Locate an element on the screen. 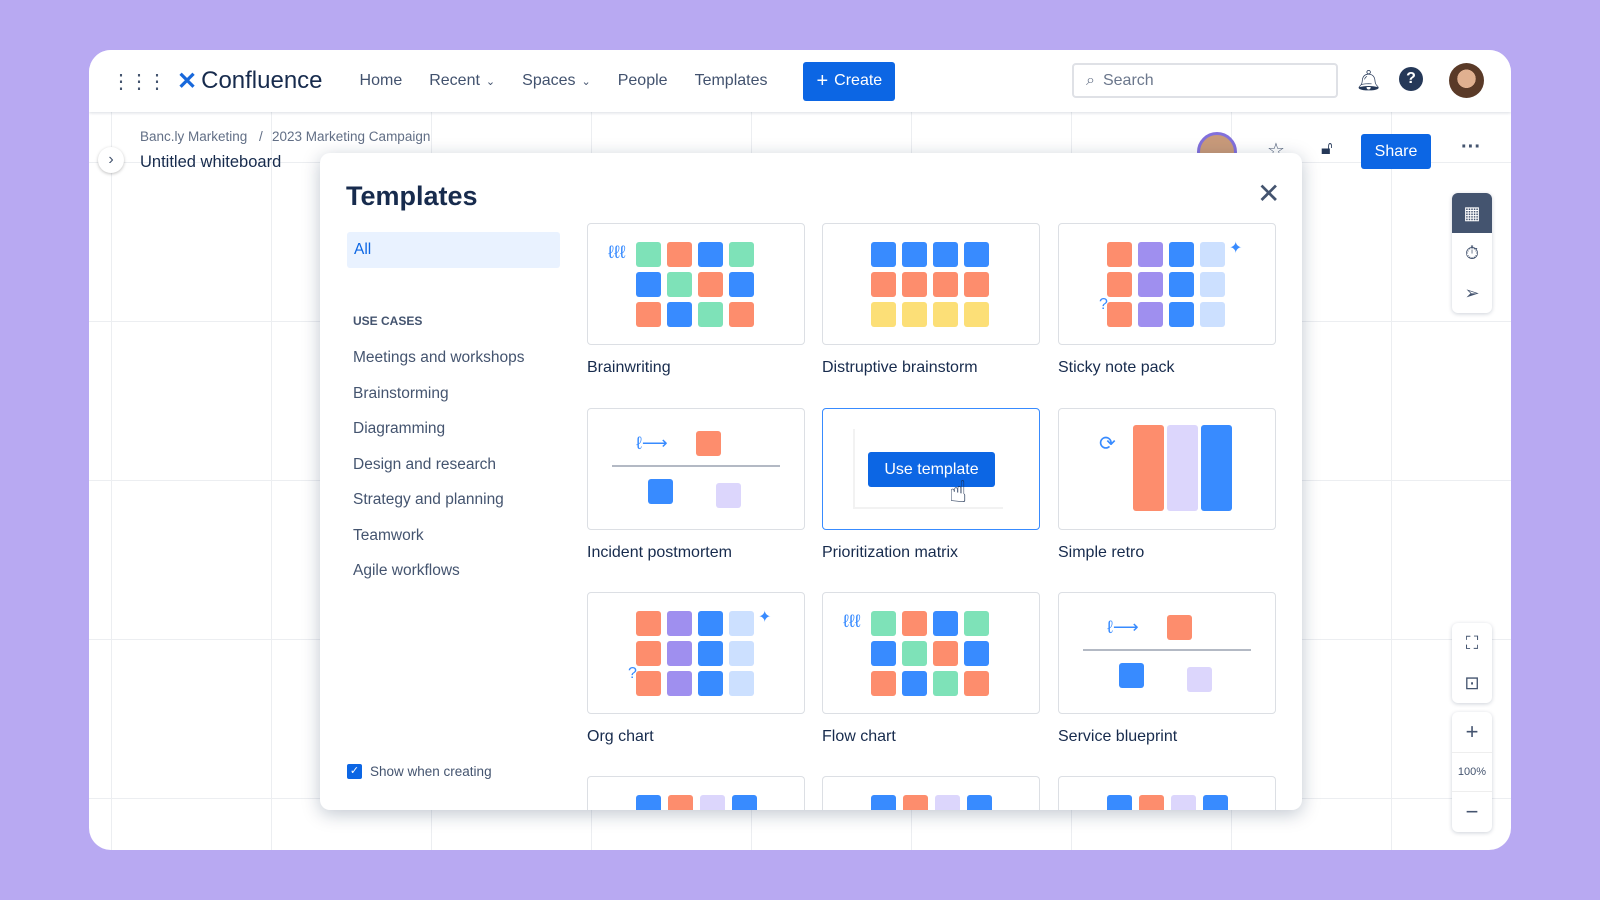 This screenshot has height=900, width=1600. matrix-preview is located at coordinates (928, 469).